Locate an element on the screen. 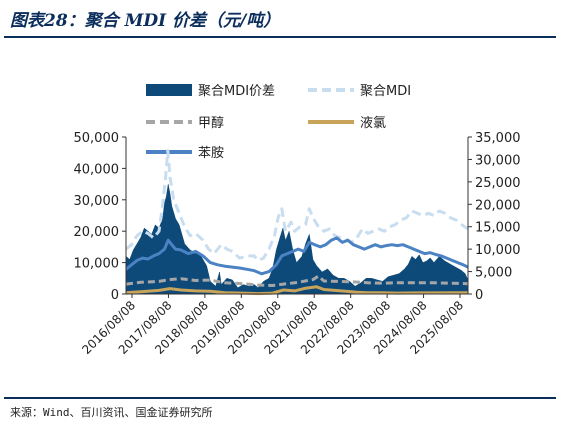  right-tick-label: 30,000 is located at coordinates (498, 160).